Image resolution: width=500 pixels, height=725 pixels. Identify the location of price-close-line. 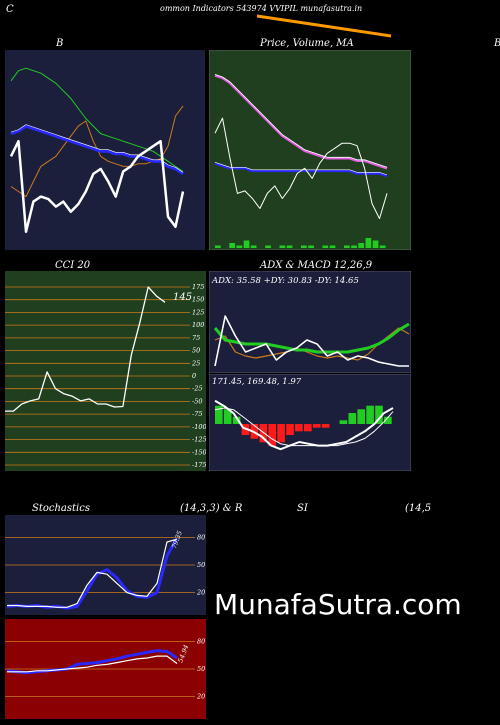
(301, 168).